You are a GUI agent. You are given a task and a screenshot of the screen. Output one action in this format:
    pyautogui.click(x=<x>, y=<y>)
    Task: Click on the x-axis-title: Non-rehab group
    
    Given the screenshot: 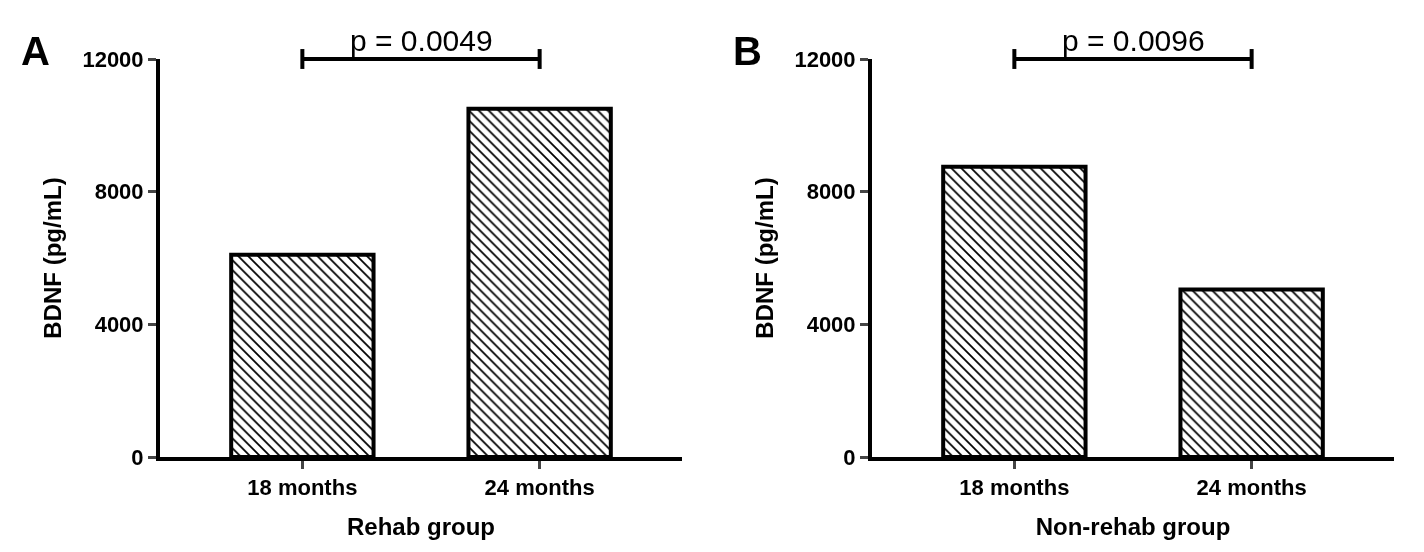 What is the action you would take?
    pyautogui.click(x=1133, y=527)
    